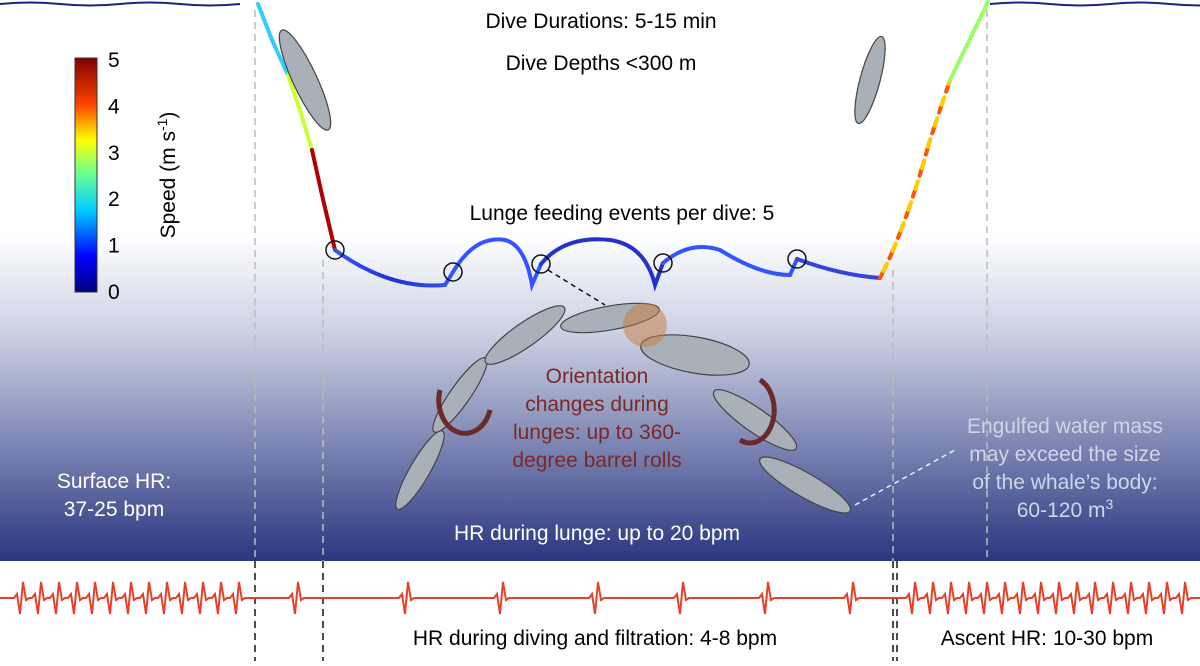 The height and width of the screenshot is (666, 1200). What do you see at coordinates (1064, 482) in the screenshot?
I see `text-line: of the whale’s body:` at bounding box center [1064, 482].